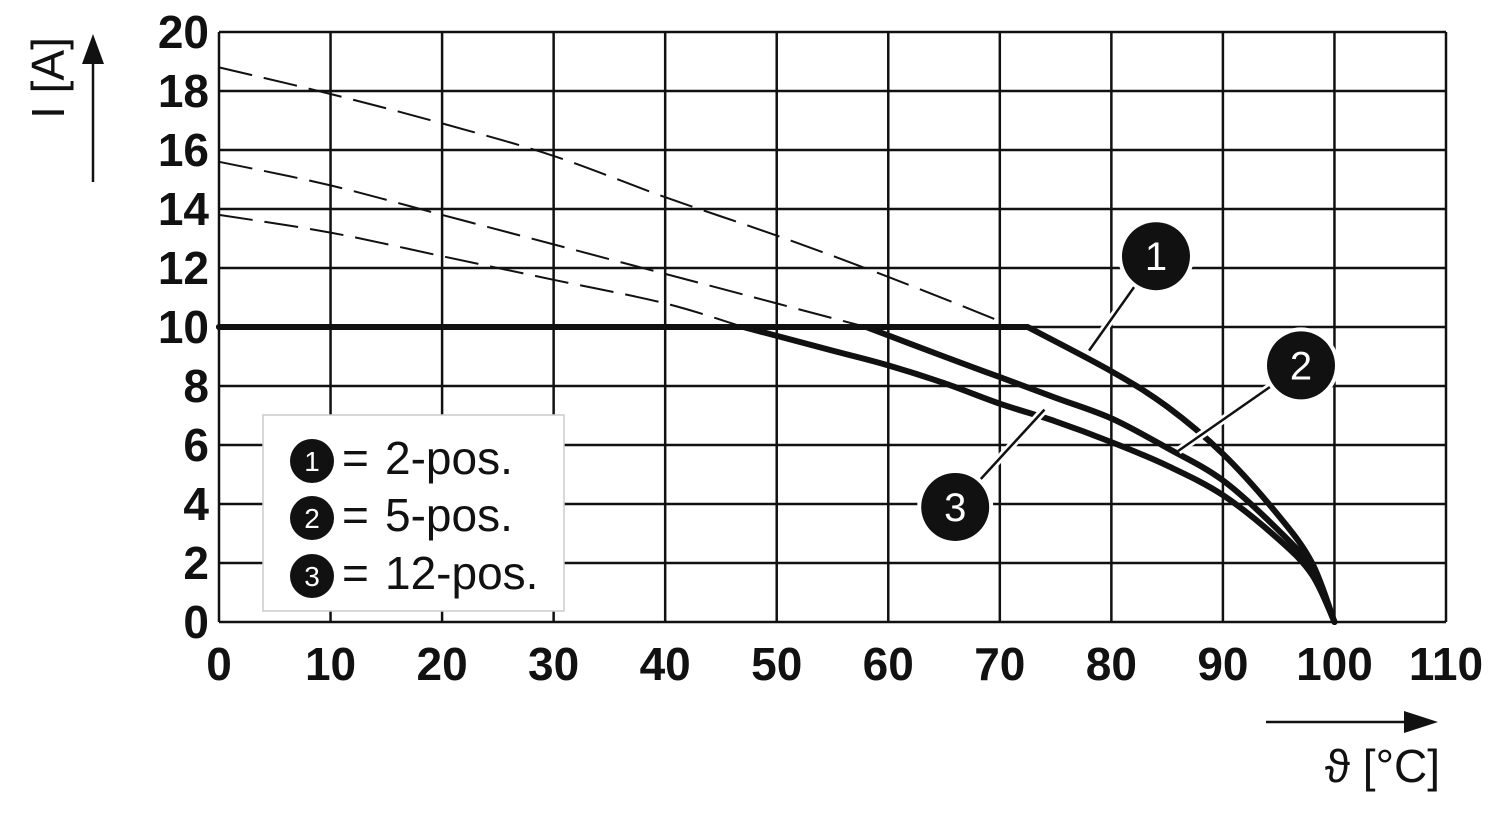 Image resolution: width=1500 pixels, height=815 pixels. I want to click on callout-marker-number-3: 3, so click(955, 508).